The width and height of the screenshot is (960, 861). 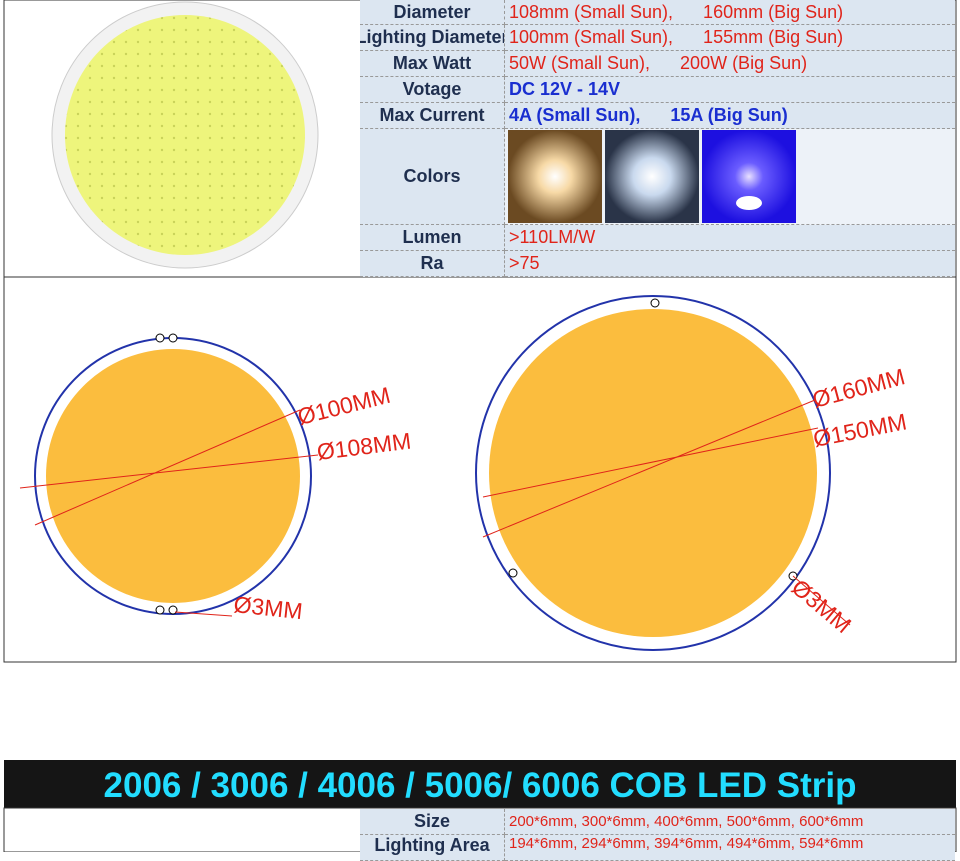 I want to click on led-dots, so click(x=185, y=135).